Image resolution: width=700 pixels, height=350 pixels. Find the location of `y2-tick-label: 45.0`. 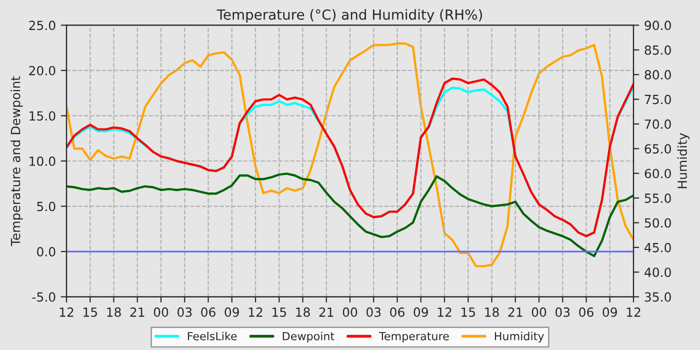

y2-tick-label: 45.0 is located at coordinates (657, 247).